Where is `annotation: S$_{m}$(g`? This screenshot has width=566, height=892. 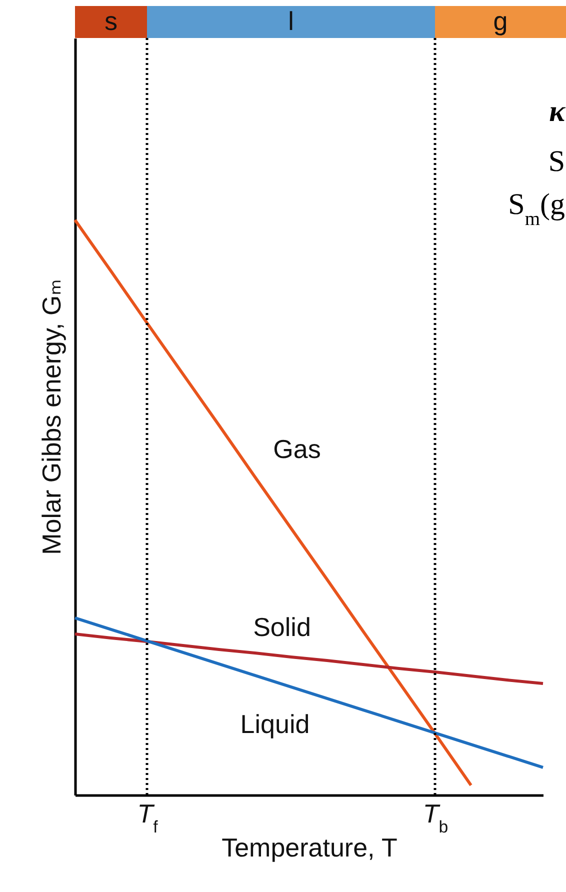 annotation: S$_{m}$(g is located at coordinates (536, 209).